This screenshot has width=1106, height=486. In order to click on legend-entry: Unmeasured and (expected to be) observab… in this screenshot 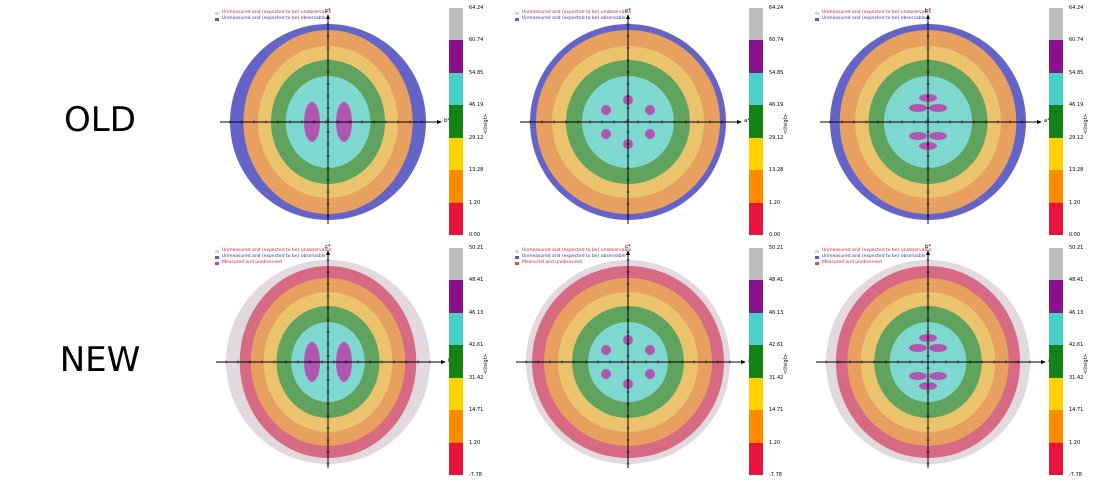, I will do `click(873, 19)`.